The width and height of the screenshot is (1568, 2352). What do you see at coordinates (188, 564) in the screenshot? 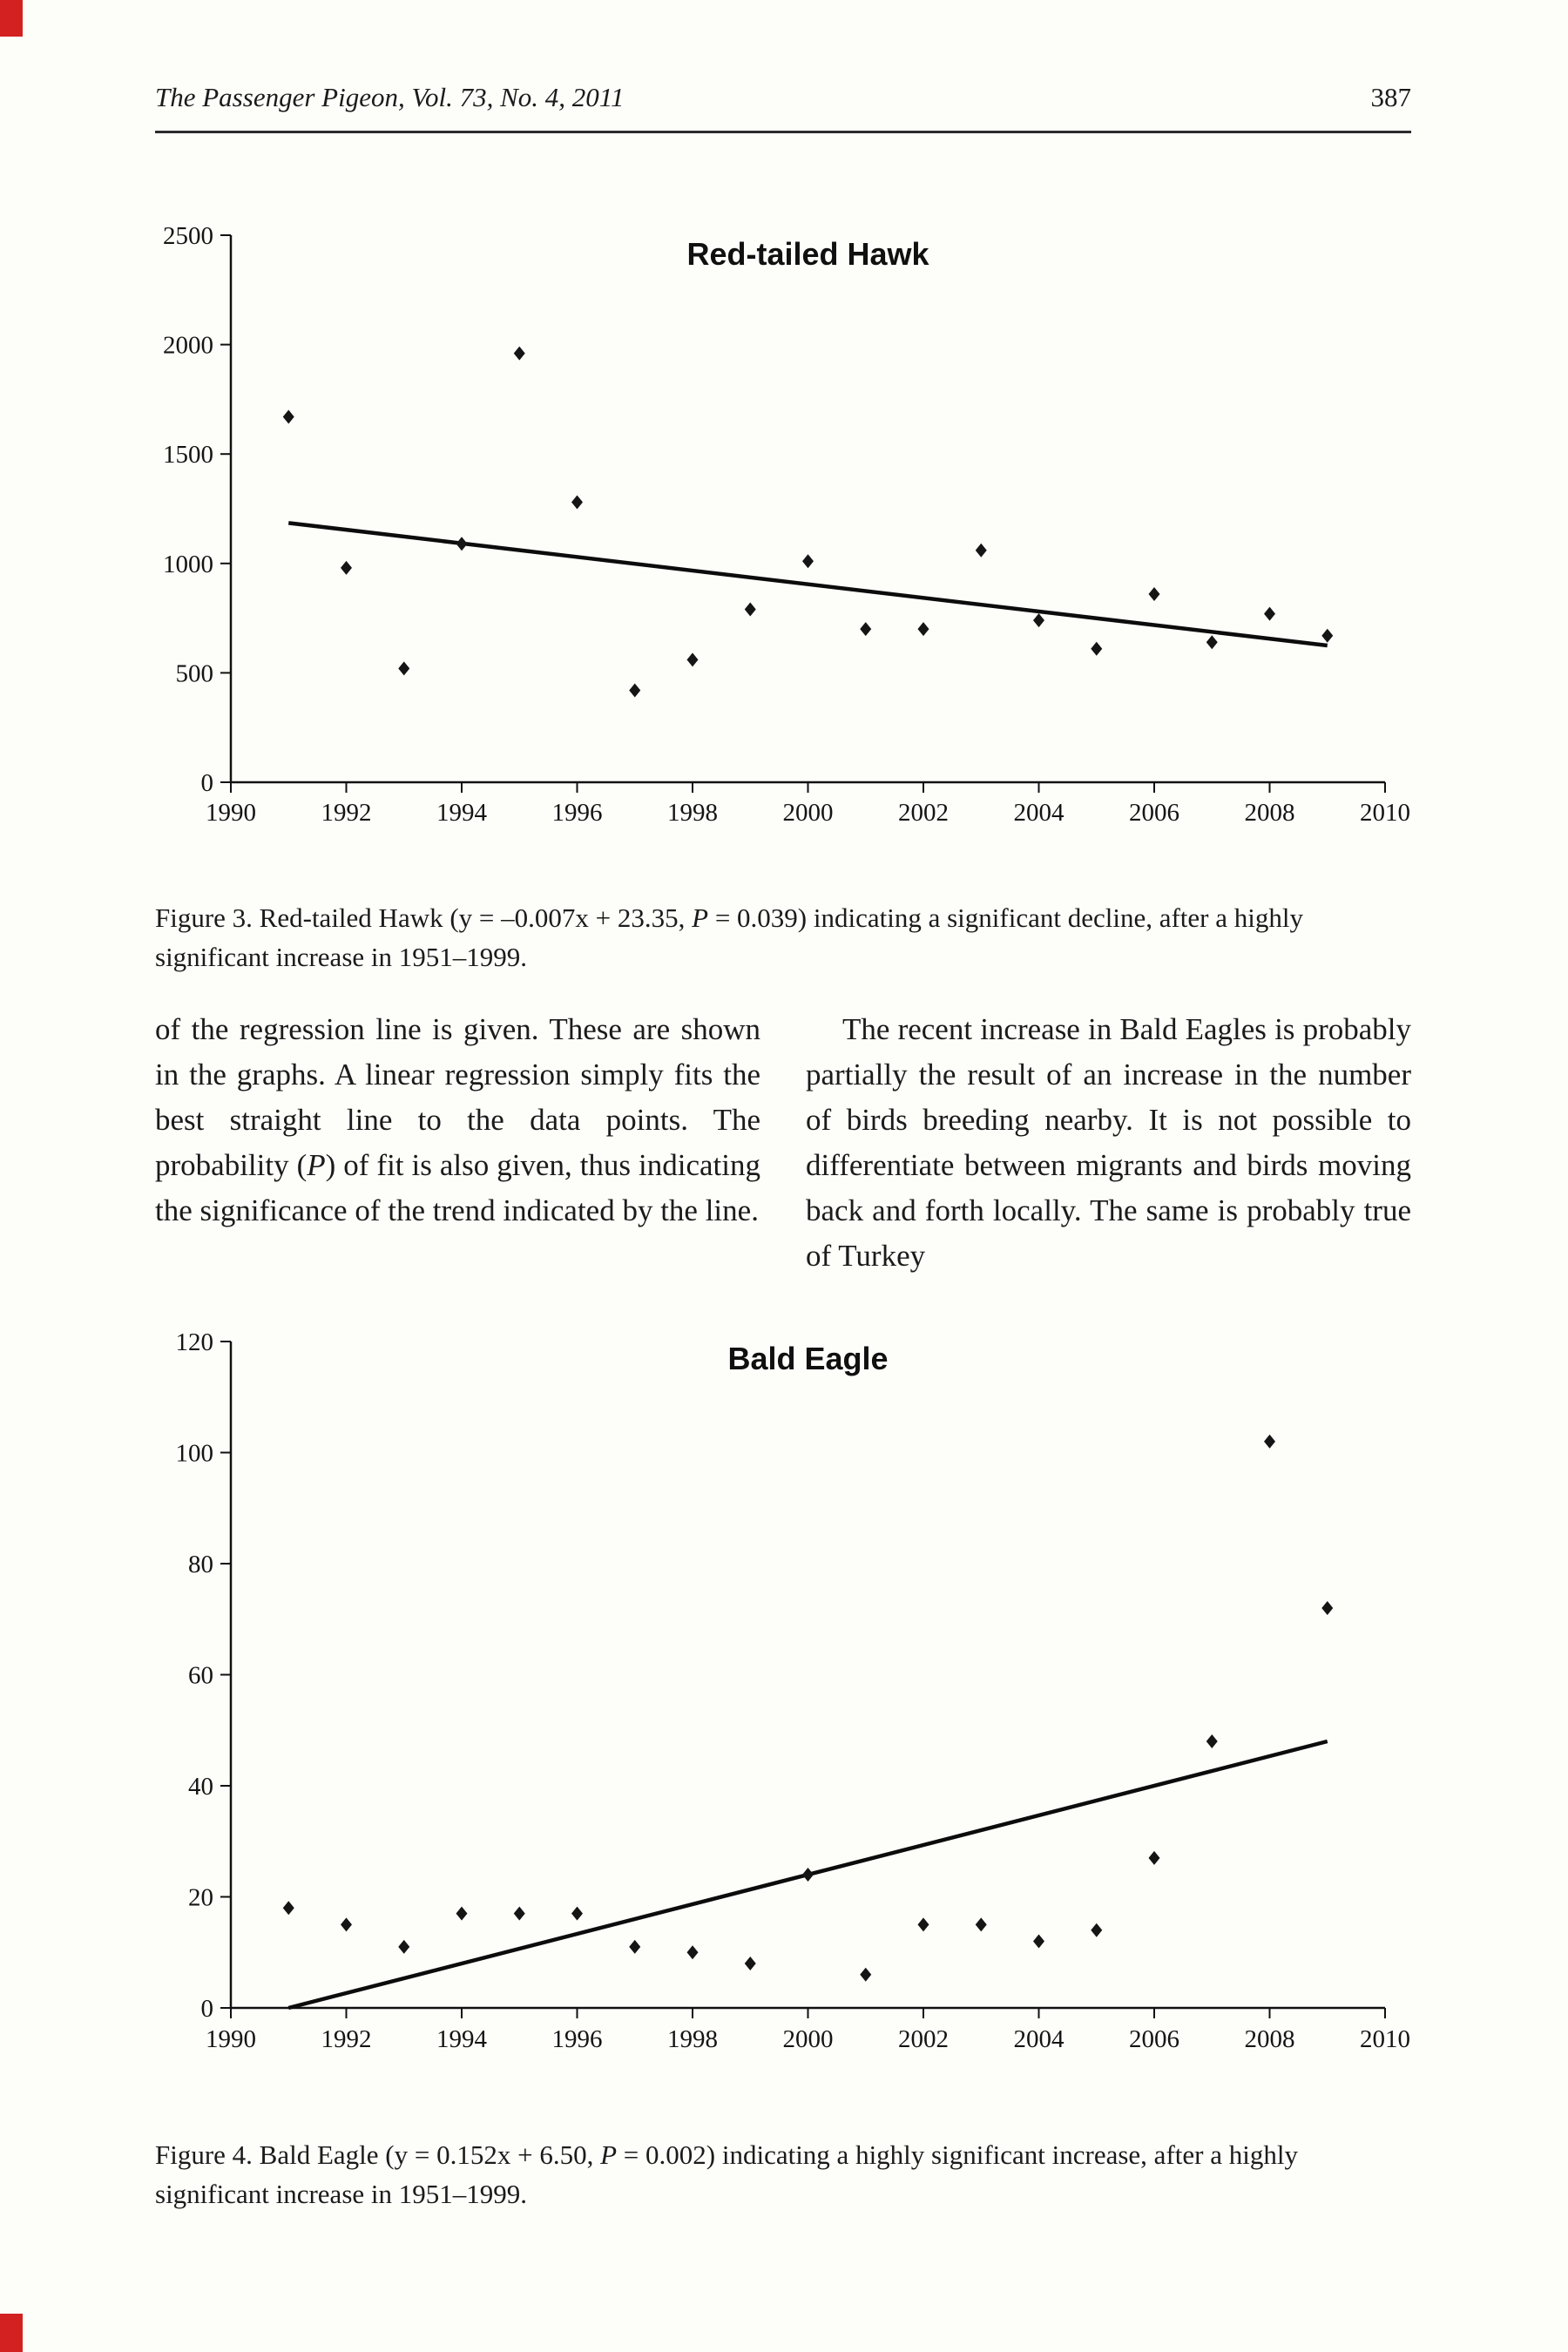
I see `svg-text: 1000` at bounding box center [188, 564].